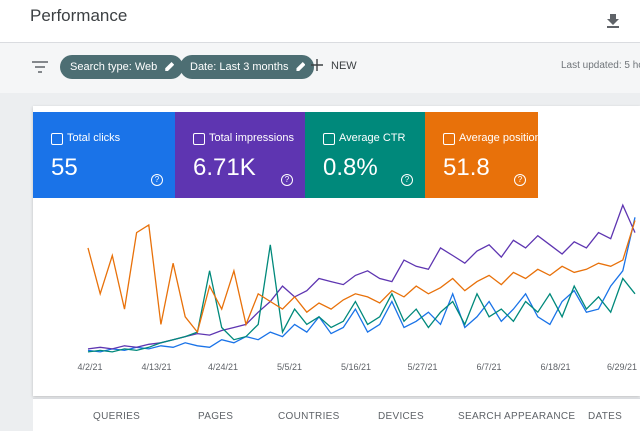  What do you see at coordinates (40, 67) in the screenshot?
I see `filter-icon` at bounding box center [40, 67].